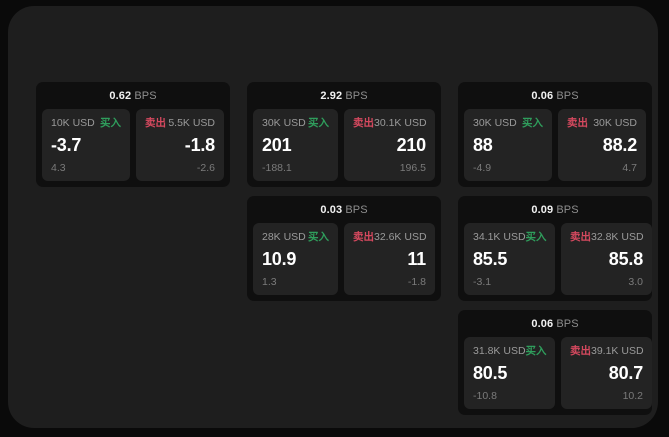 The height and width of the screenshot is (437, 669). What do you see at coordinates (279, 259) in the screenshot?
I see `buy-price-value: 10.9` at bounding box center [279, 259].